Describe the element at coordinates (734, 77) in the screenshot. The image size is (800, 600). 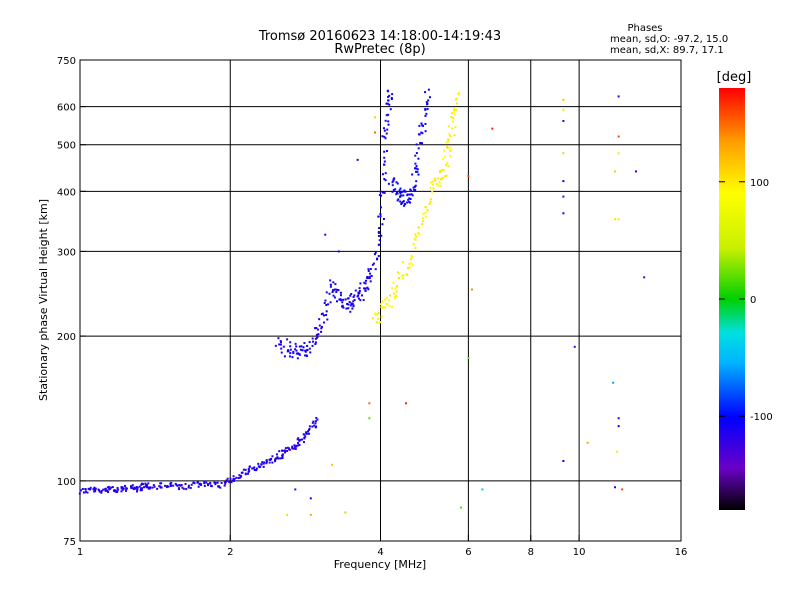
I see `colorbar-label: [deg]` at that location.